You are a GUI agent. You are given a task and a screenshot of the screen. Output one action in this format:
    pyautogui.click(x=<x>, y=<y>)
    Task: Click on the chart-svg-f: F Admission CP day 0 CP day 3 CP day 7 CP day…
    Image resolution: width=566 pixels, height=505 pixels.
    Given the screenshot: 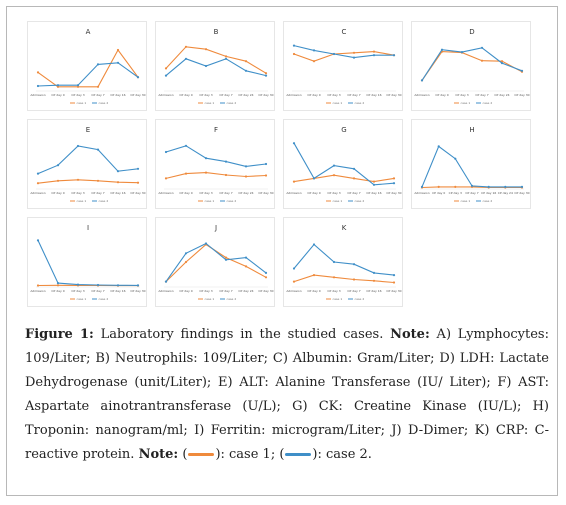 What is the action you would take?
    pyautogui.click(x=215, y=164)
    